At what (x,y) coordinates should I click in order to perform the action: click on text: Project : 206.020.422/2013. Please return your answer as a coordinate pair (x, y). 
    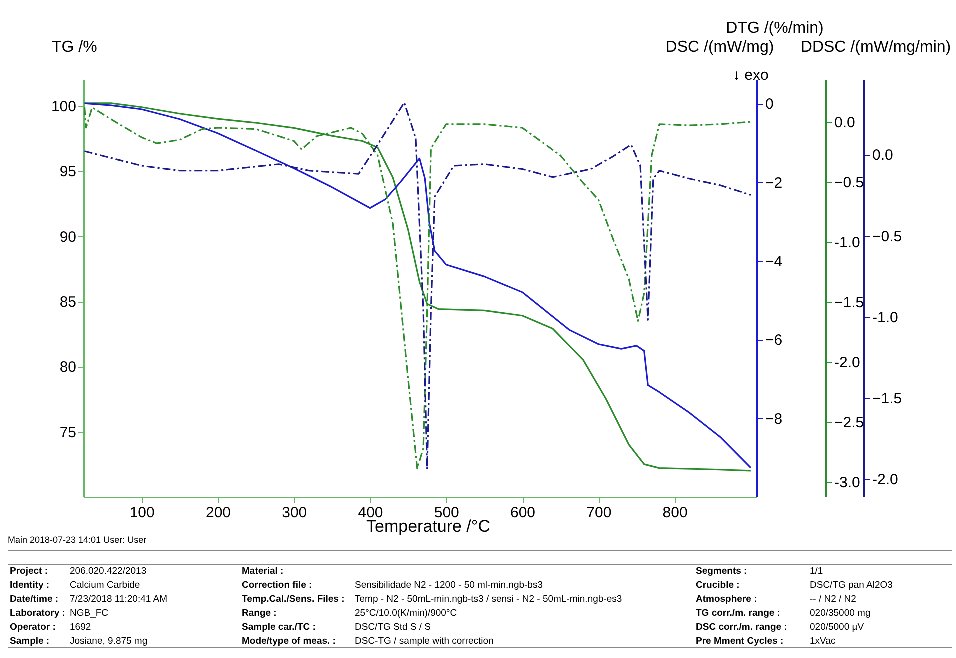
    Looking at the image, I should click on (78, 571).